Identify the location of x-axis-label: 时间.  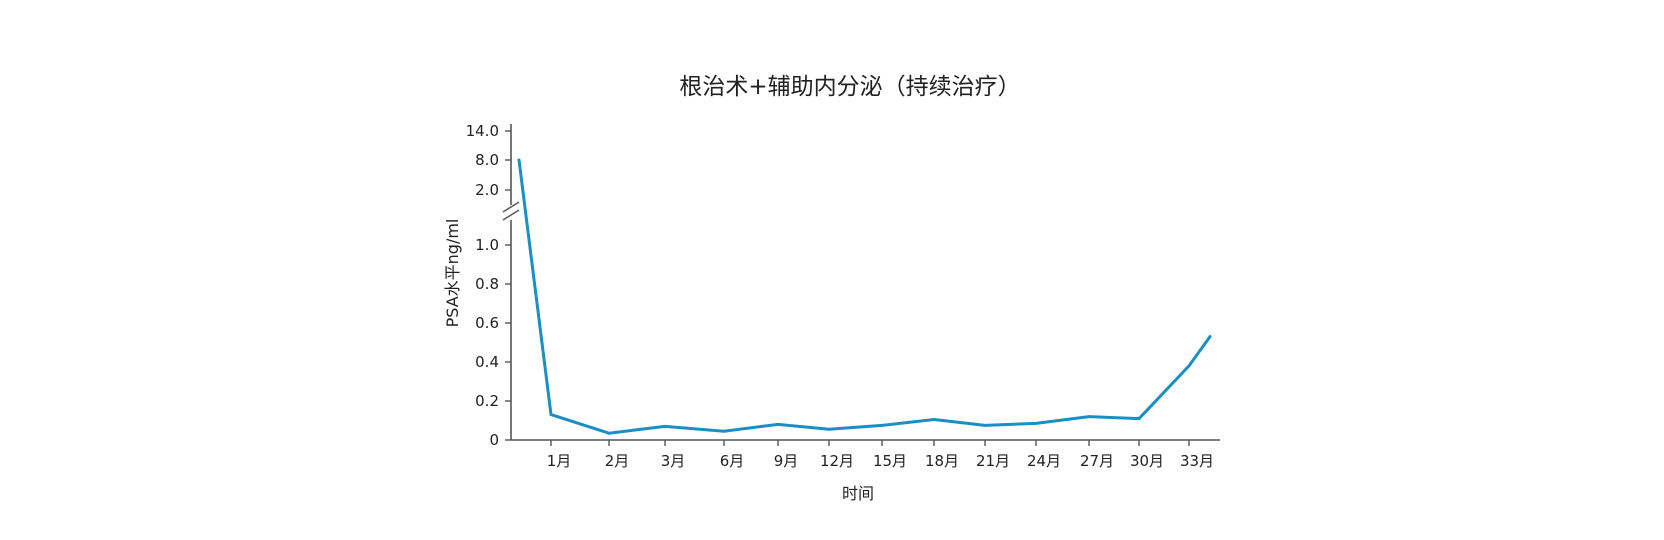
(858, 493).